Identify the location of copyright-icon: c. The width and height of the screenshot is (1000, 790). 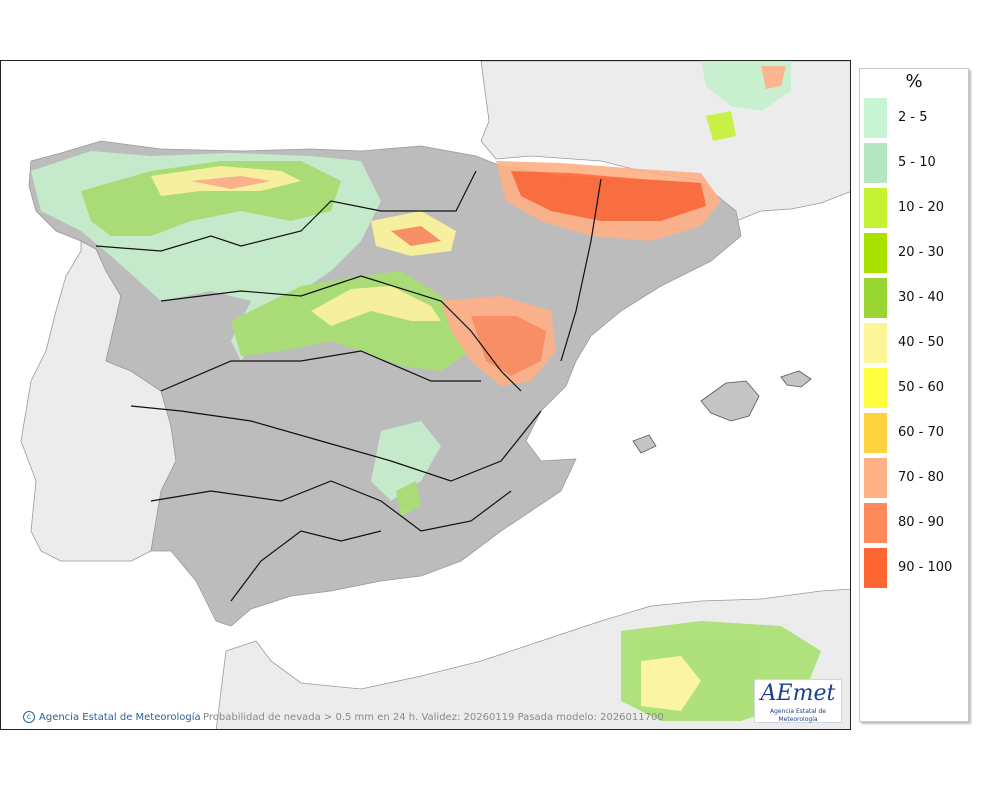
(29, 717).